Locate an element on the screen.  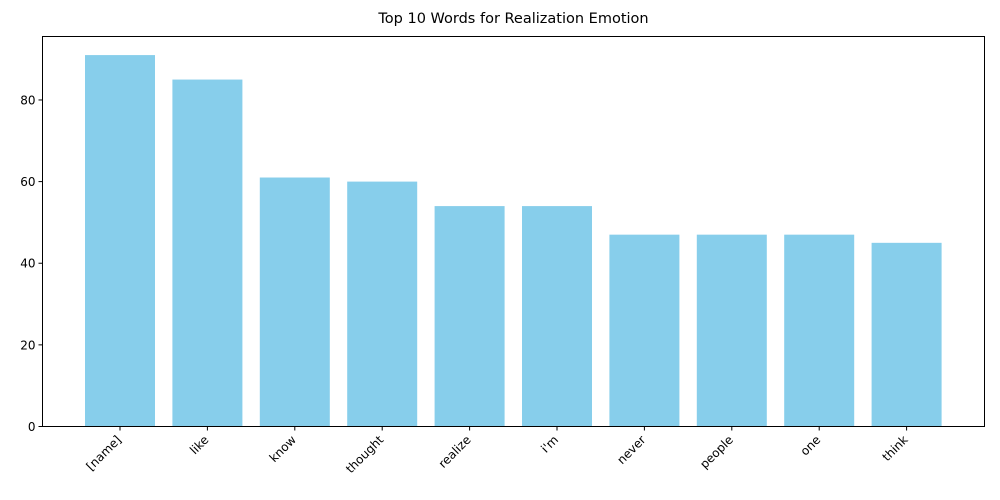
y-axis: 0 20 40 60 80 is located at coordinates (31, 263).